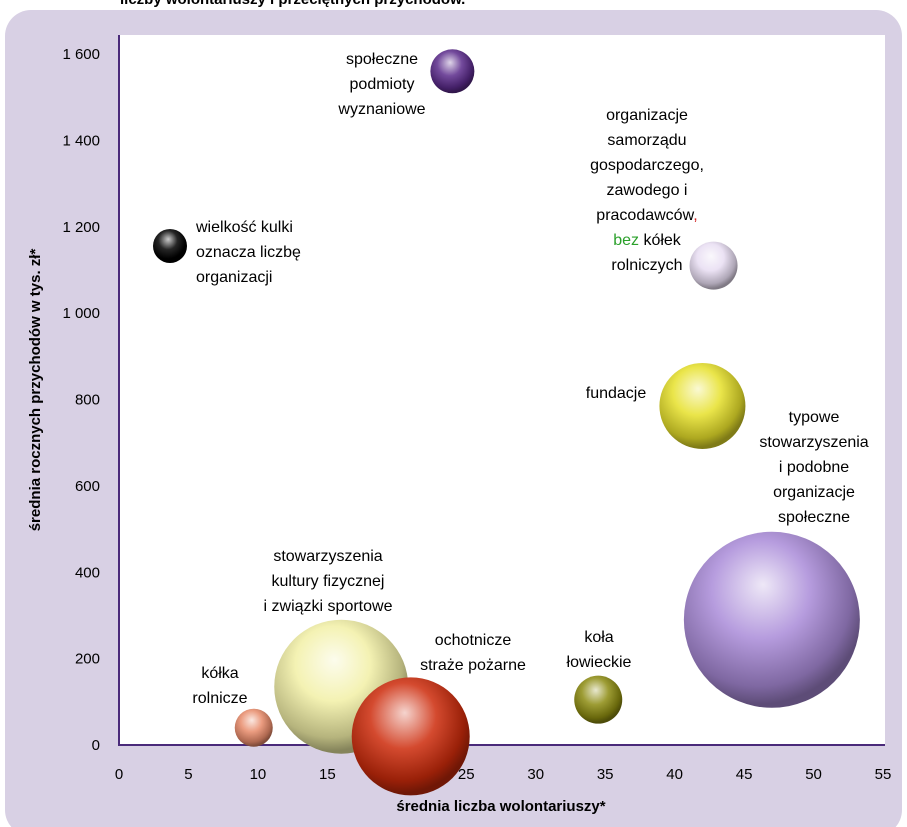 The height and width of the screenshot is (827, 907). What do you see at coordinates (535, 774) in the screenshot?
I see `x-tick-label: 30` at bounding box center [535, 774].